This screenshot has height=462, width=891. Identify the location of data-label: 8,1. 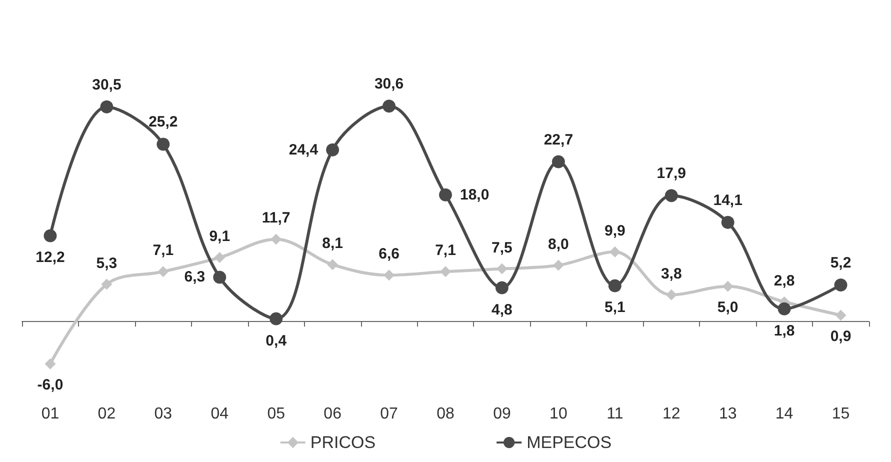
(332, 243).